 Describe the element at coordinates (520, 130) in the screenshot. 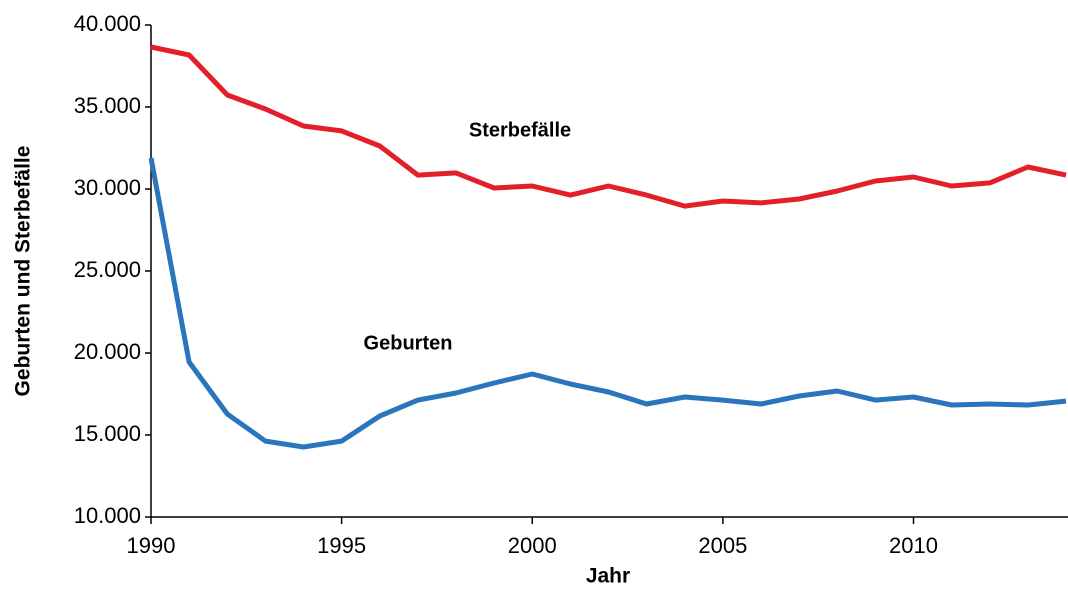

I see `series-label: Sterbefälle` at that location.